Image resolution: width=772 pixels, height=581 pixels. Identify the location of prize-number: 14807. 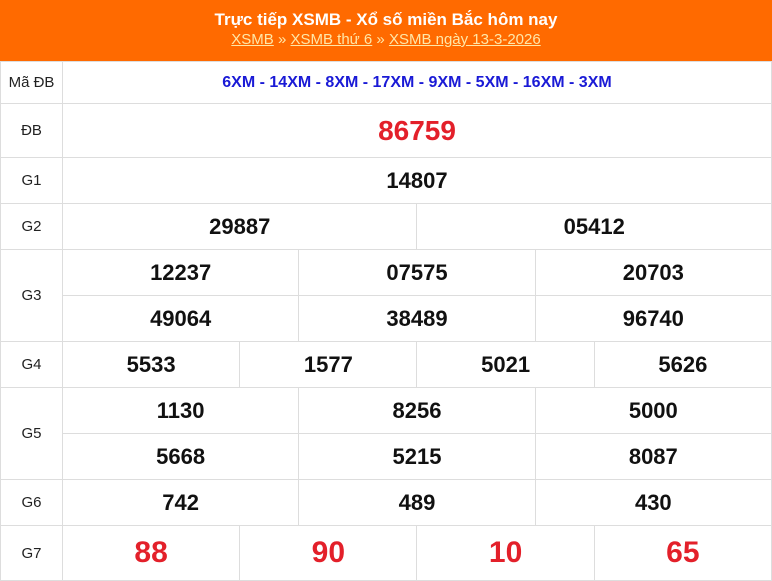
(417, 180).